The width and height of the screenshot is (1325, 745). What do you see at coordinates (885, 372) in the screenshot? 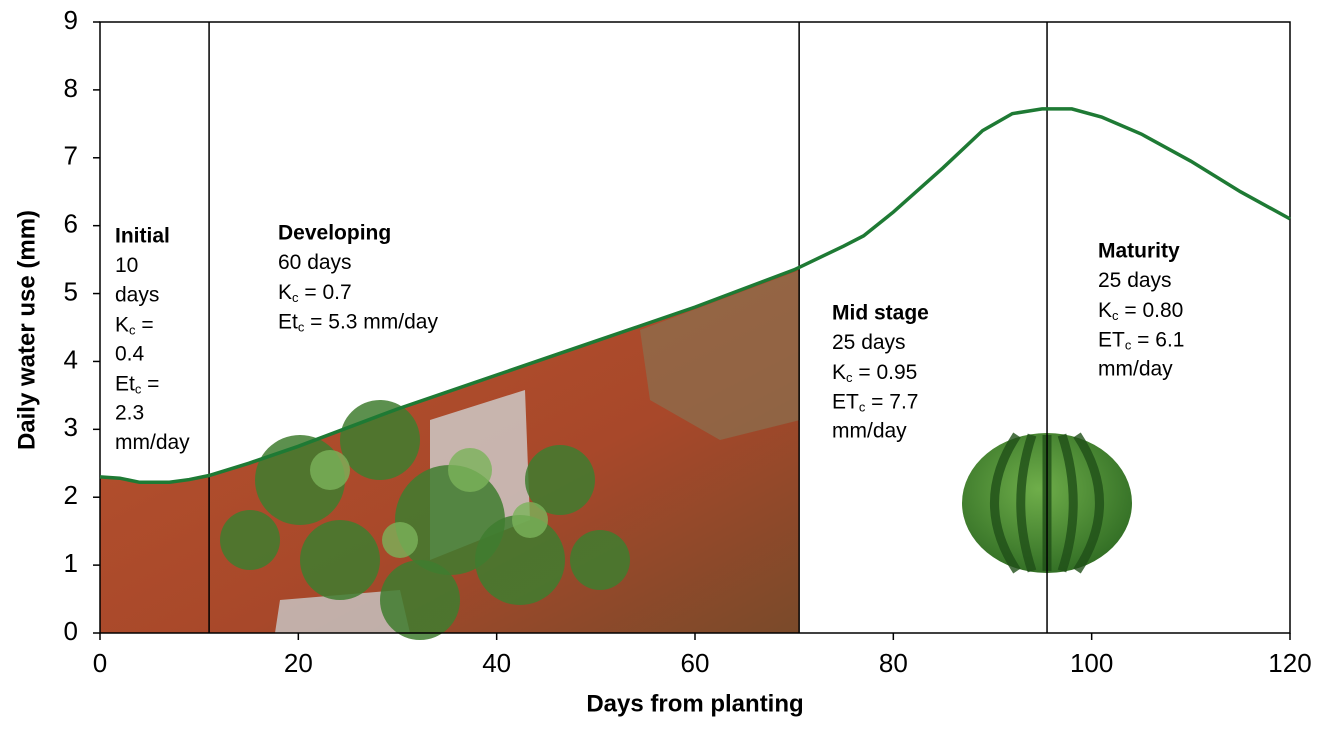
I see `stage-value: = 0.95` at bounding box center [885, 372].